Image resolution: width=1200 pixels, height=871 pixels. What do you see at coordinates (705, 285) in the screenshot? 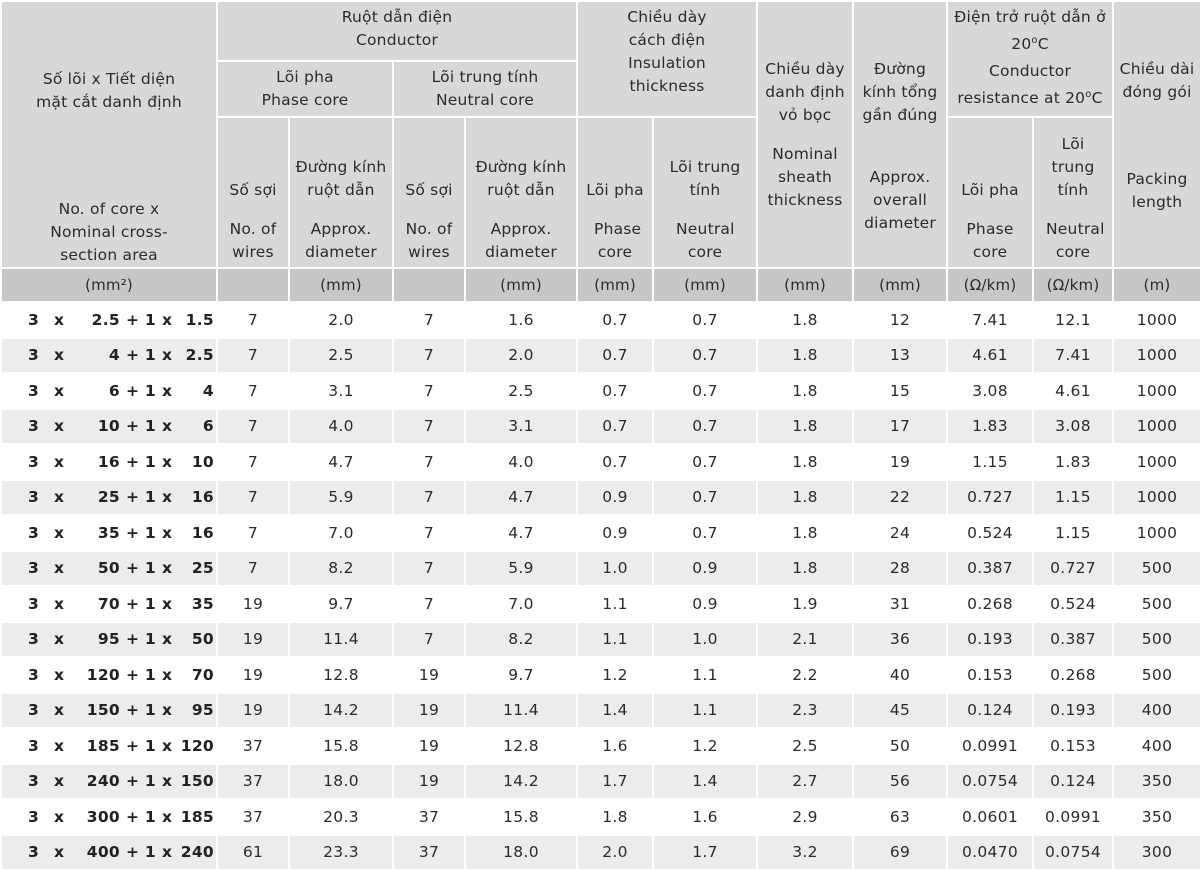
I see `unit-ins-neutral: (mm)` at bounding box center [705, 285].